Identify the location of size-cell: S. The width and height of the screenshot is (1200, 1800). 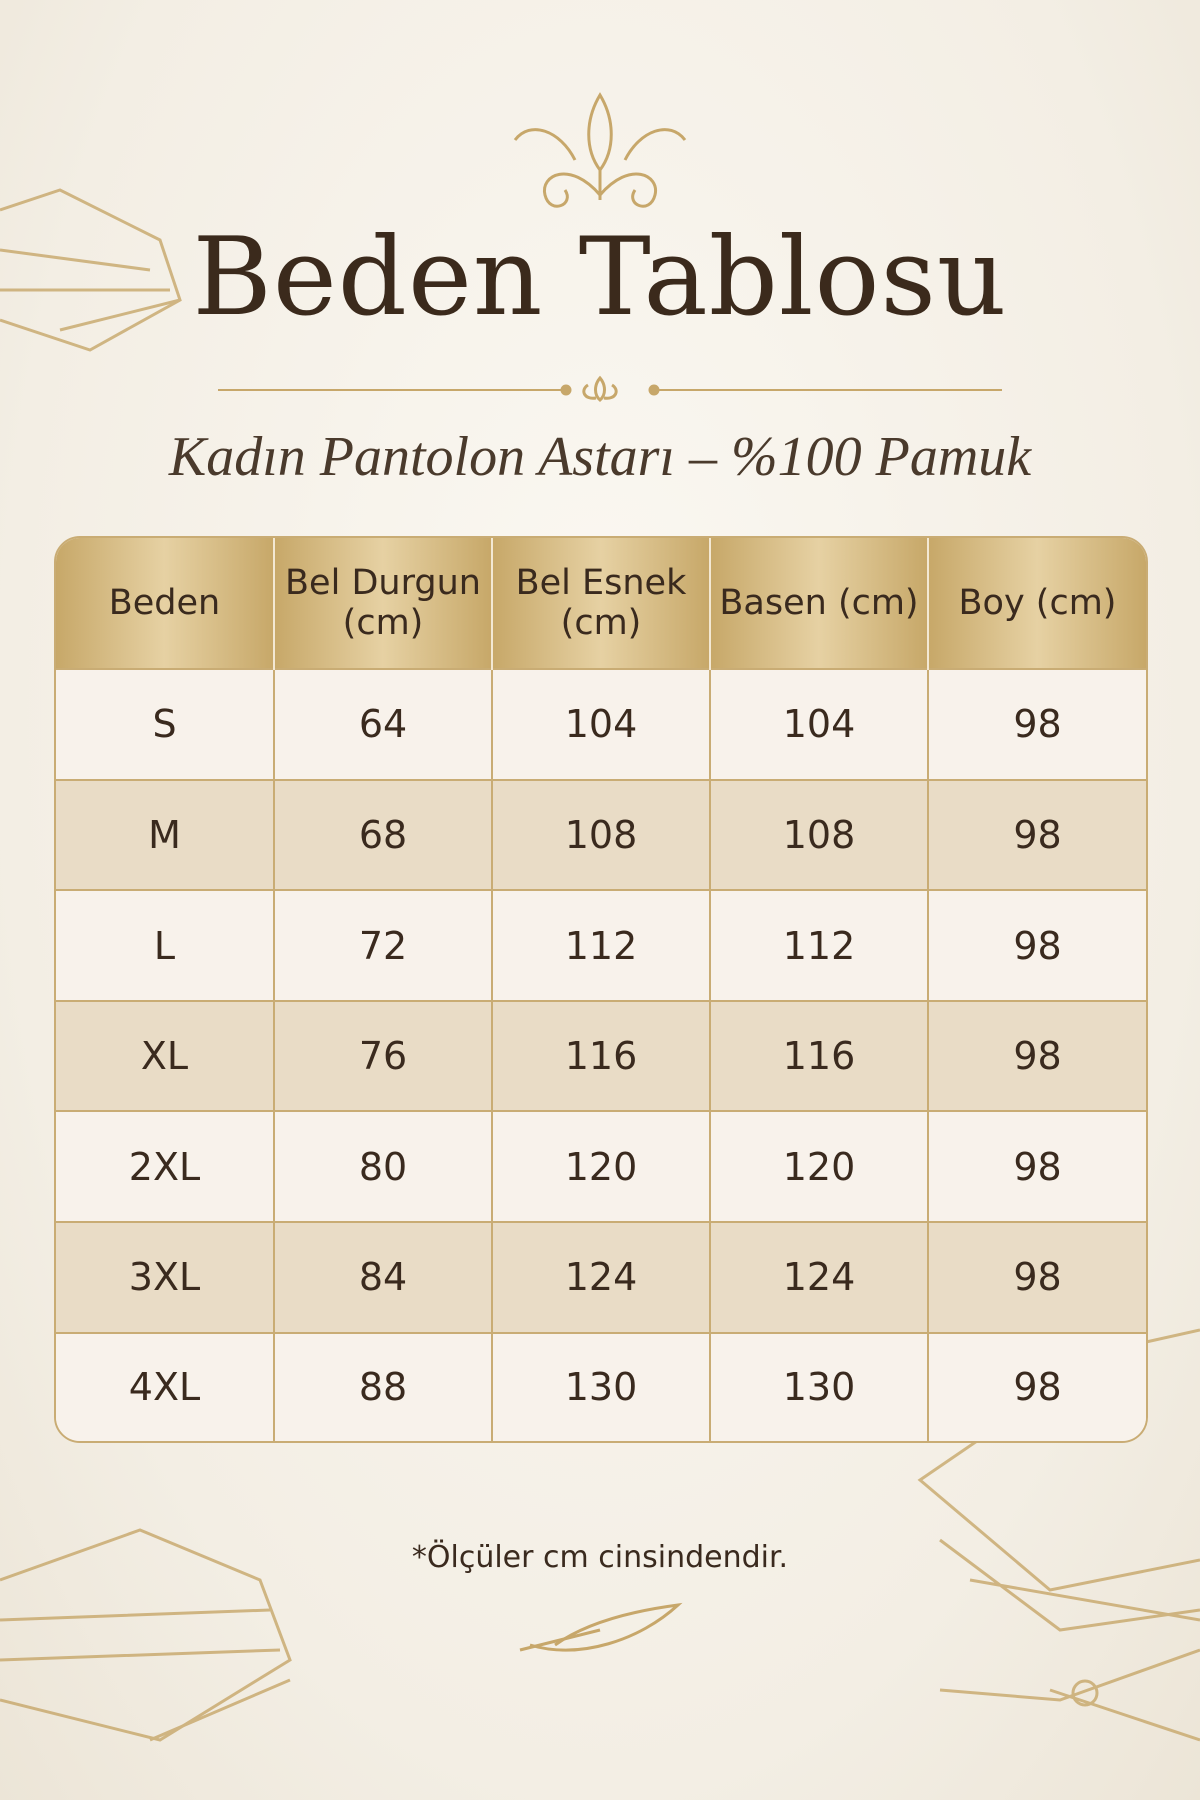
(165, 724).